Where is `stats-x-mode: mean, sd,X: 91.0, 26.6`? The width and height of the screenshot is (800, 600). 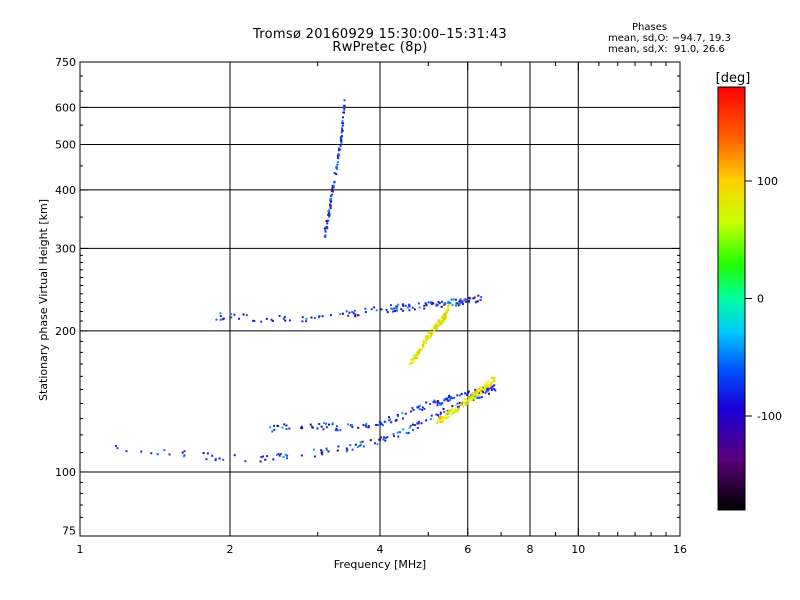 stats-x-mode: mean, sd,X: 91.0, 26.6 is located at coordinates (666, 49).